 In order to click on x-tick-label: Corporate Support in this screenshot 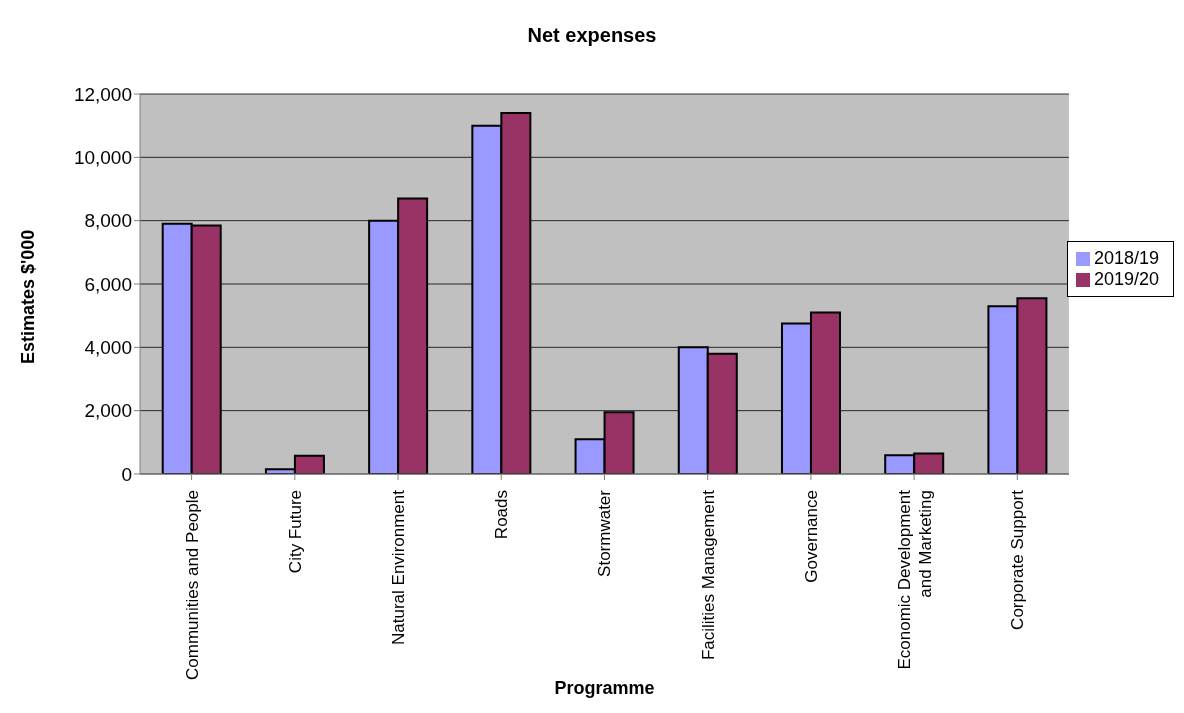, I will do `click(1018, 559)`.